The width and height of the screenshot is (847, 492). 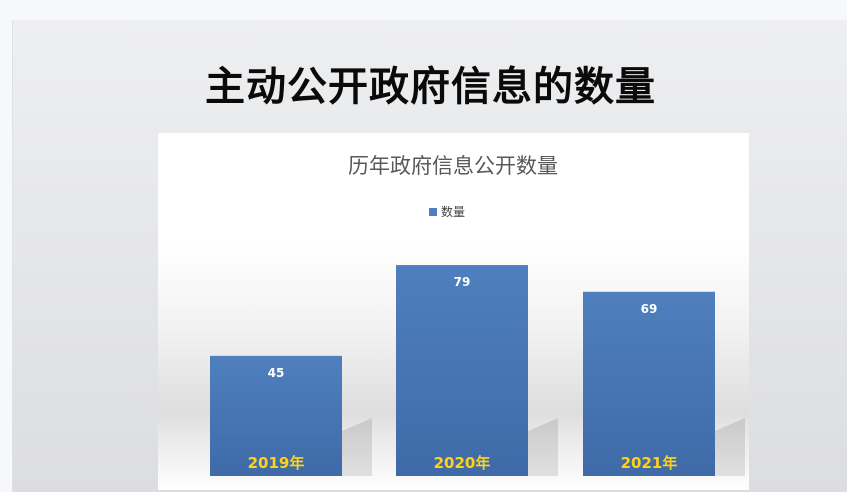 What do you see at coordinates (462, 463) in the screenshot?
I see `category-label: 2020年` at bounding box center [462, 463].